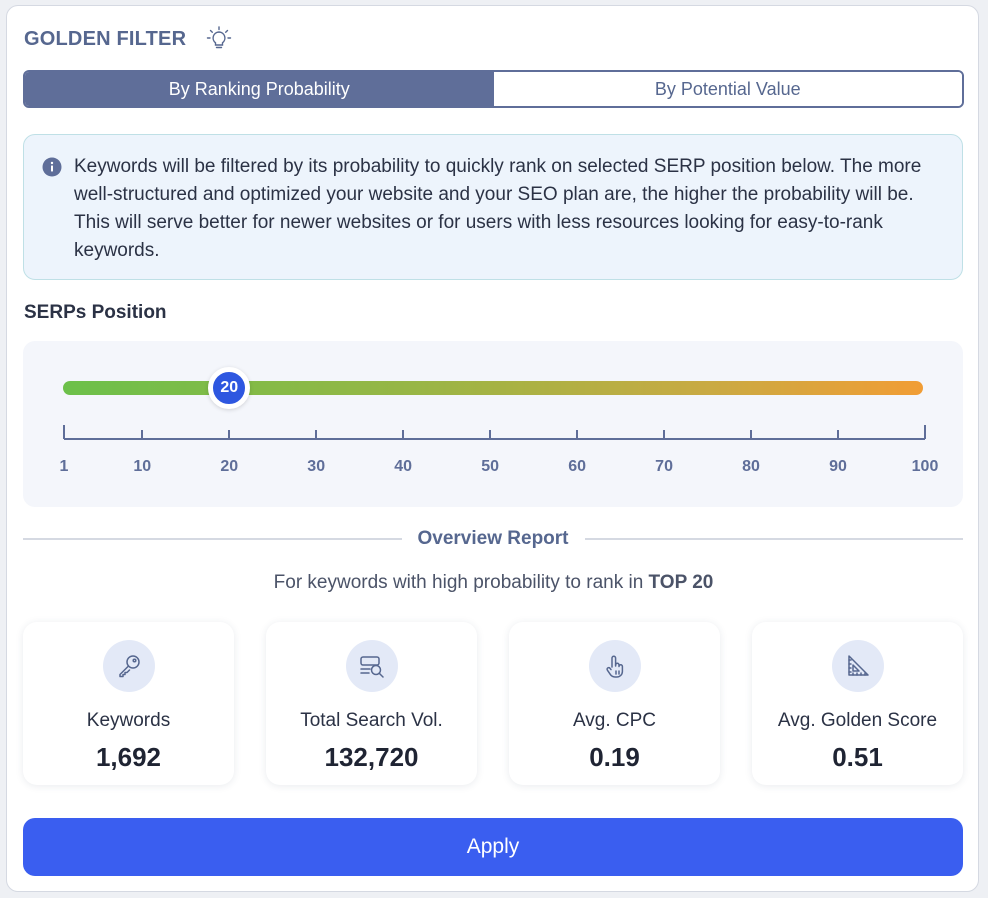 This screenshot has width=988, height=898. What do you see at coordinates (493, 388) in the screenshot?
I see `slider-track` at bounding box center [493, 388].